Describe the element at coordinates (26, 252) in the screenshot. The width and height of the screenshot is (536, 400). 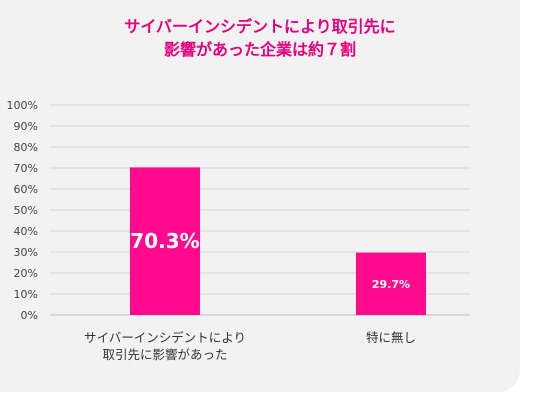
I see `y-tick-label: 30%` at that location.